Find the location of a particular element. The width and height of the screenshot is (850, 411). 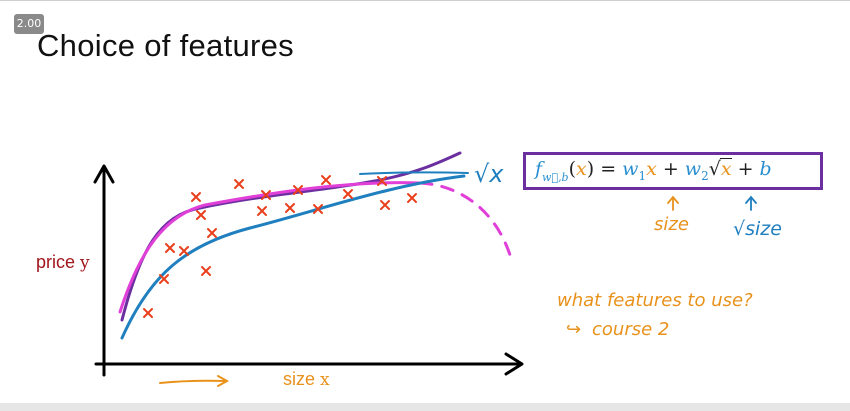

blue-highlight-stroke is located at coordinates (414, 173).